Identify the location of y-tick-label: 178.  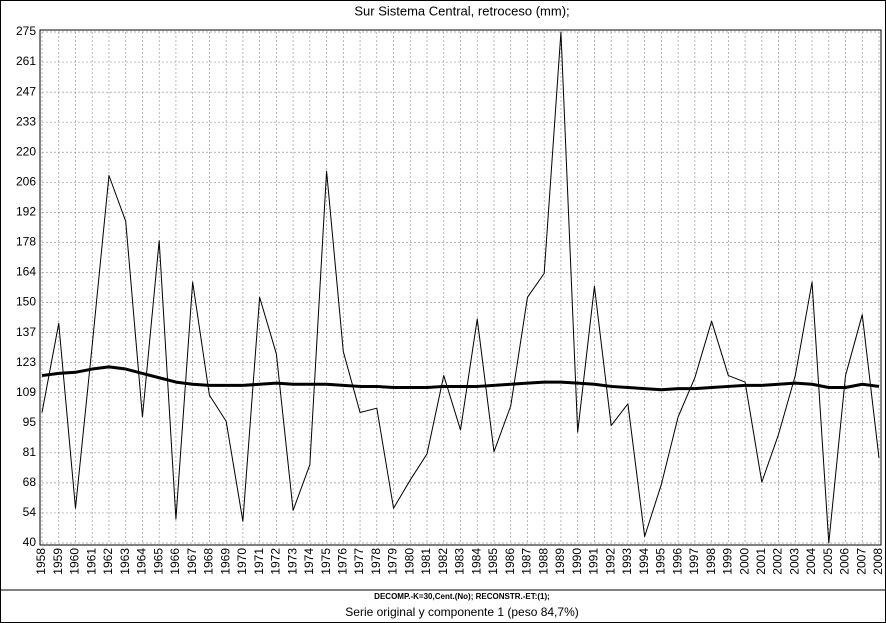
(26, 242).